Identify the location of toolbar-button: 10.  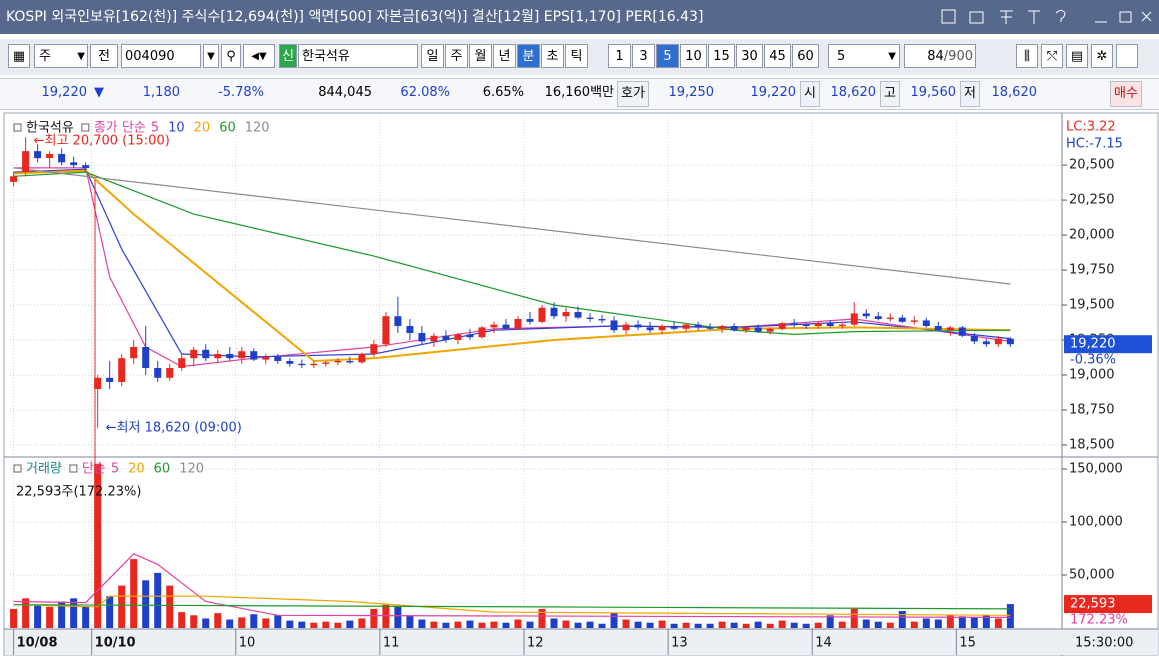
(693, 56).